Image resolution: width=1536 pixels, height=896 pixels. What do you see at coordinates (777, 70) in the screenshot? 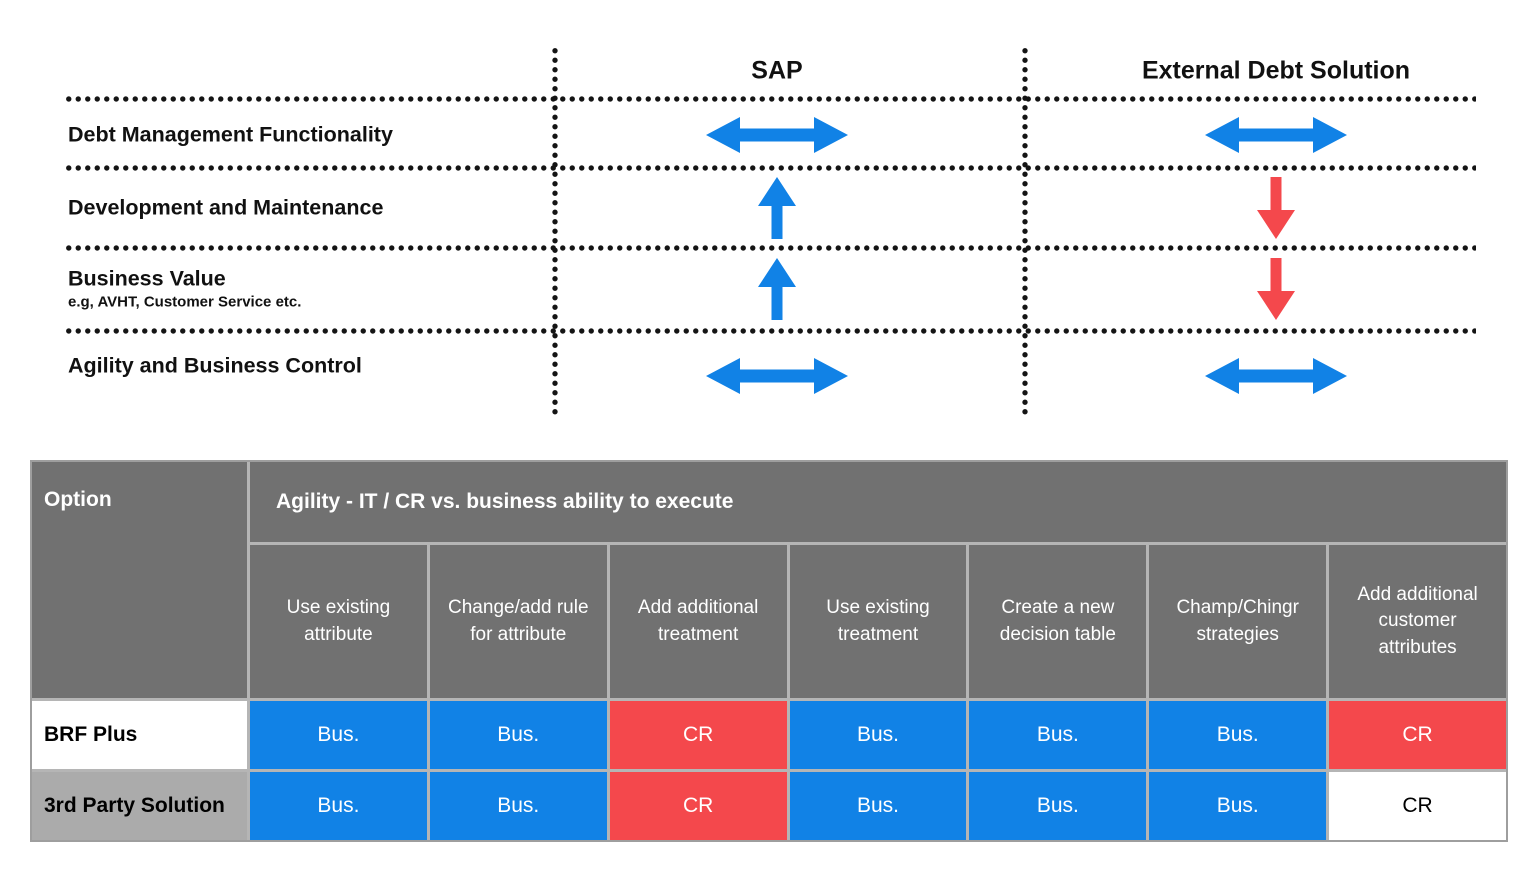
I see `column-header-sap: SAP` at bounding box center [777, 70].